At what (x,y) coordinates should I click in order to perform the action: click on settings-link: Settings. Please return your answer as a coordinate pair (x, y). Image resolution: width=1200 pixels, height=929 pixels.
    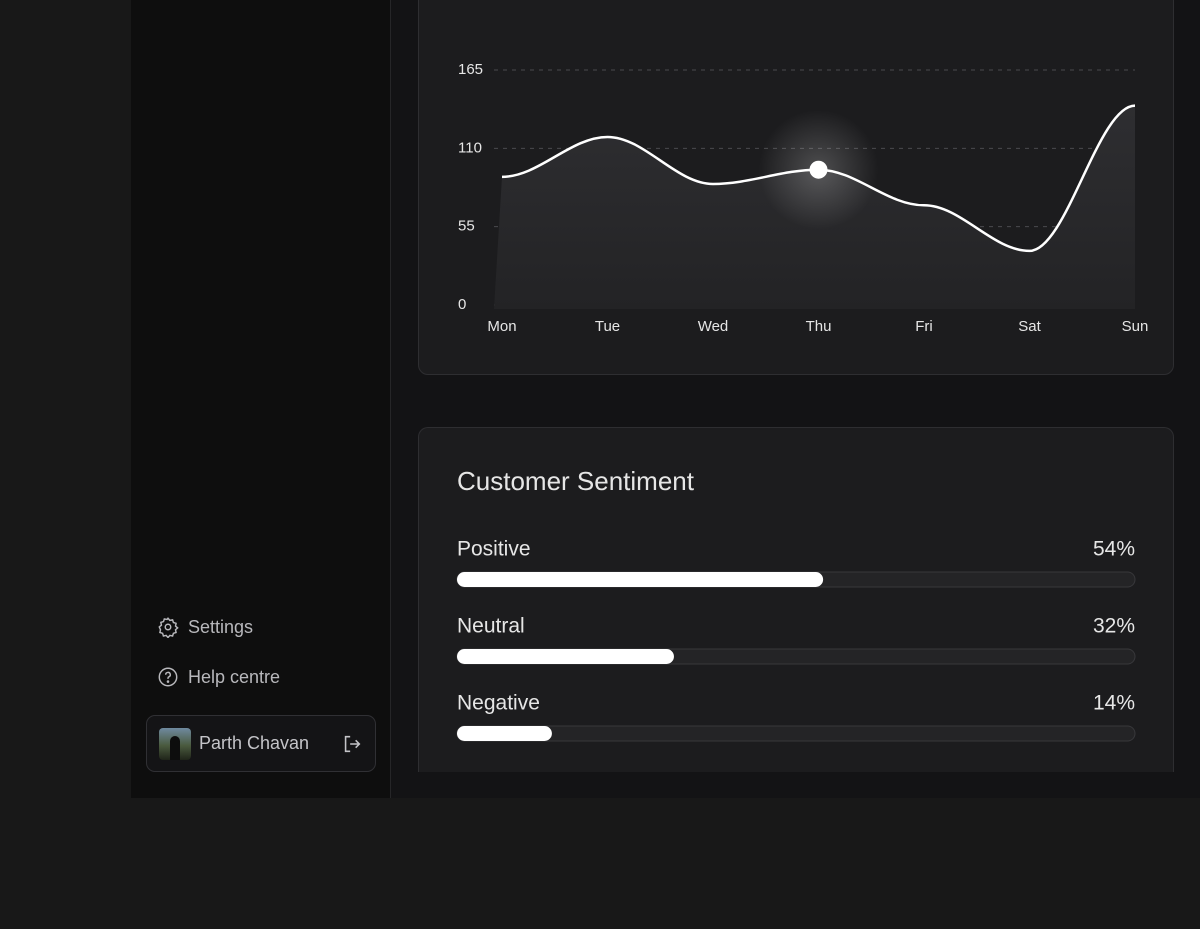
    Looking at the image, I should click on (205, 627).